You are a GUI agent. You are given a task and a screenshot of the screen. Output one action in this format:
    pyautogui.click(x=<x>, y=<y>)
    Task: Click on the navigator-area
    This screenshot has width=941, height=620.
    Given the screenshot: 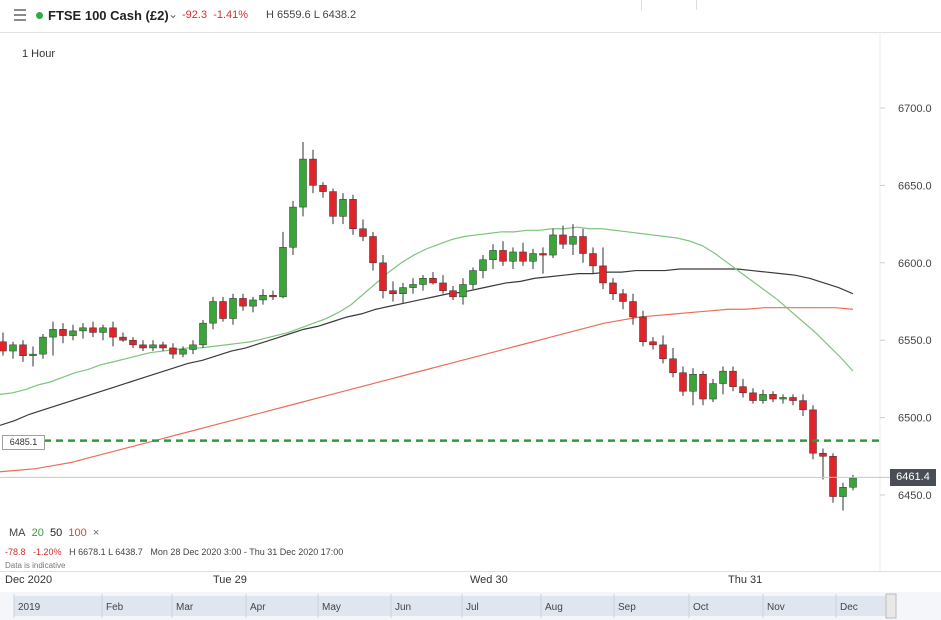 What is the action you would take?
    pyautogui.click(x=450, y=606)
    